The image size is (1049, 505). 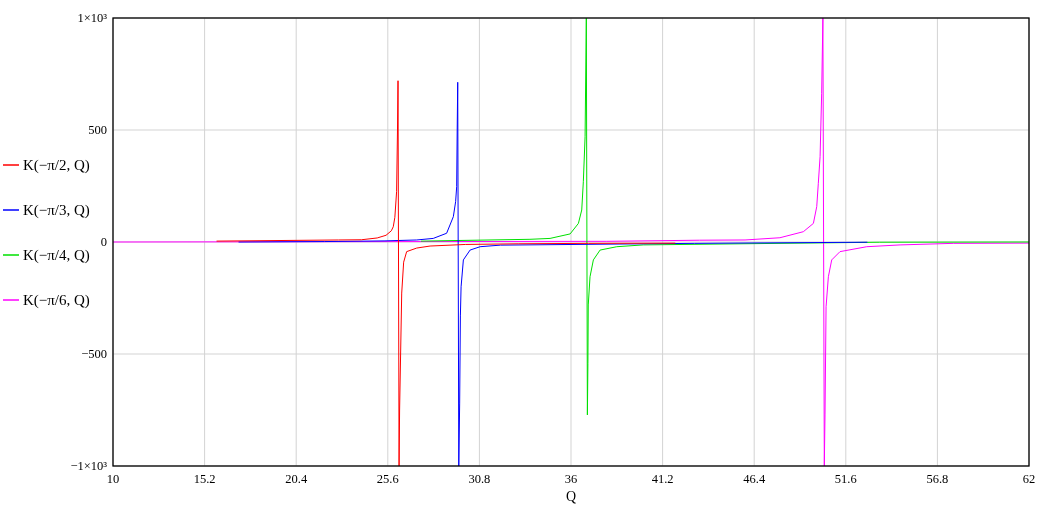 What do you see at coordinates (56, 166) in the screenshot?
I see `legend-label: K(−π/2, Q)` at bounding box center [56, 166].